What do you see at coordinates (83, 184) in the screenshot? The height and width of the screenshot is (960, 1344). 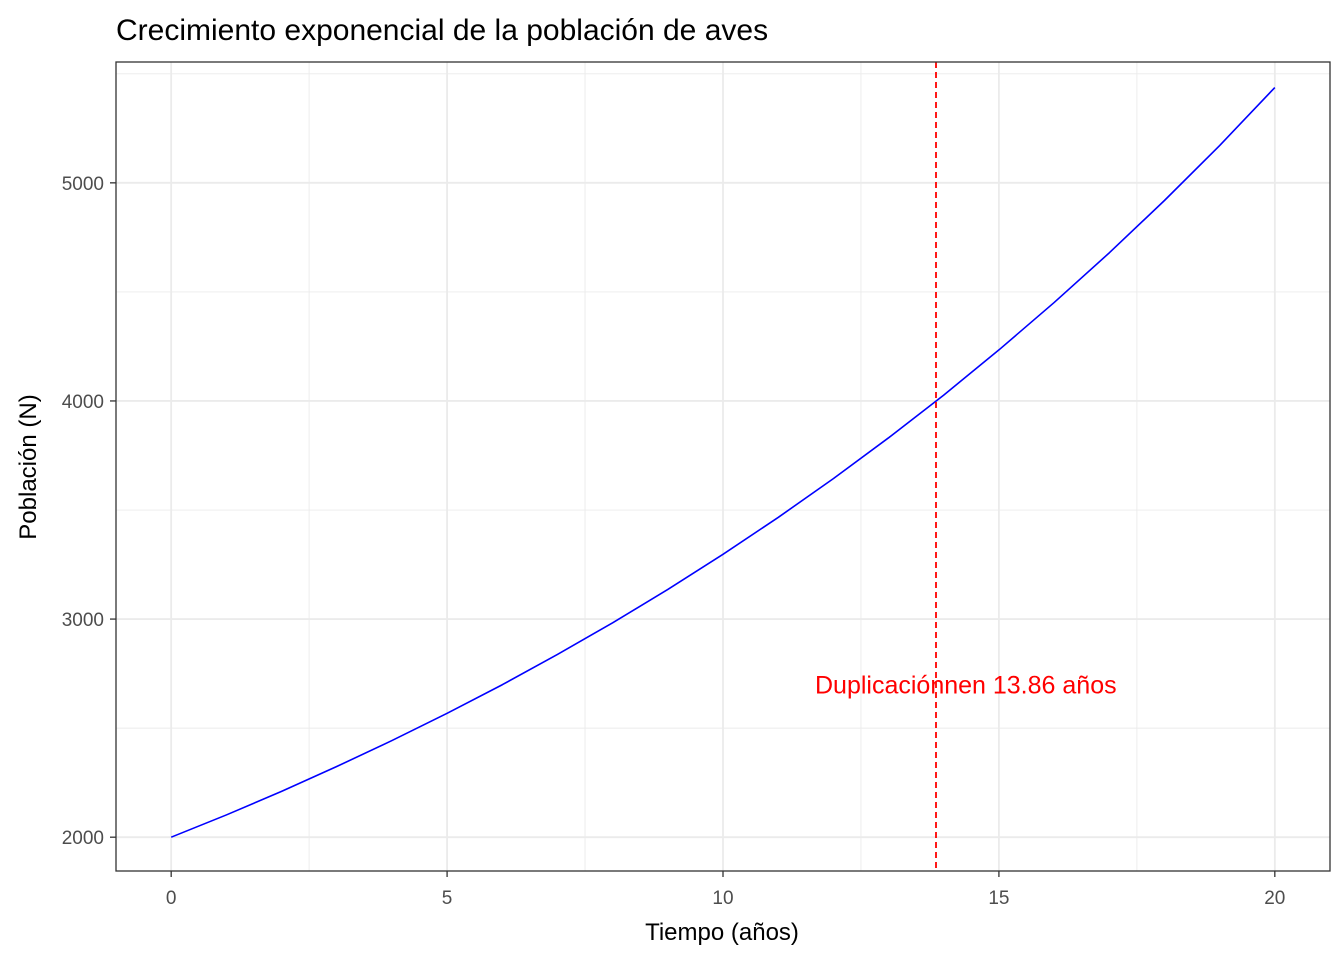 I see `y-tick-label: 5000` at bounding box center [83, 184].